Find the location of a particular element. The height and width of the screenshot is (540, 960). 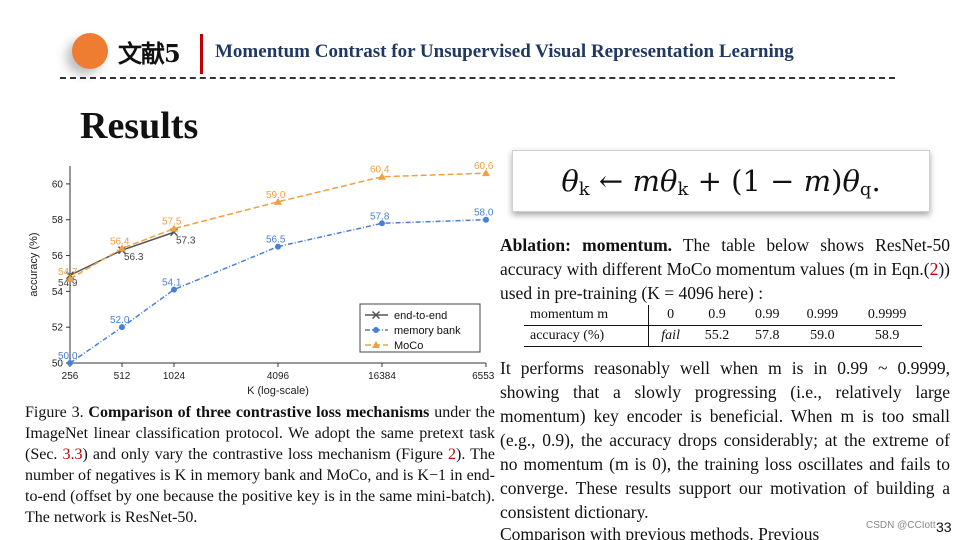

legend-label: MoCo is located at coordinates (408, 346).